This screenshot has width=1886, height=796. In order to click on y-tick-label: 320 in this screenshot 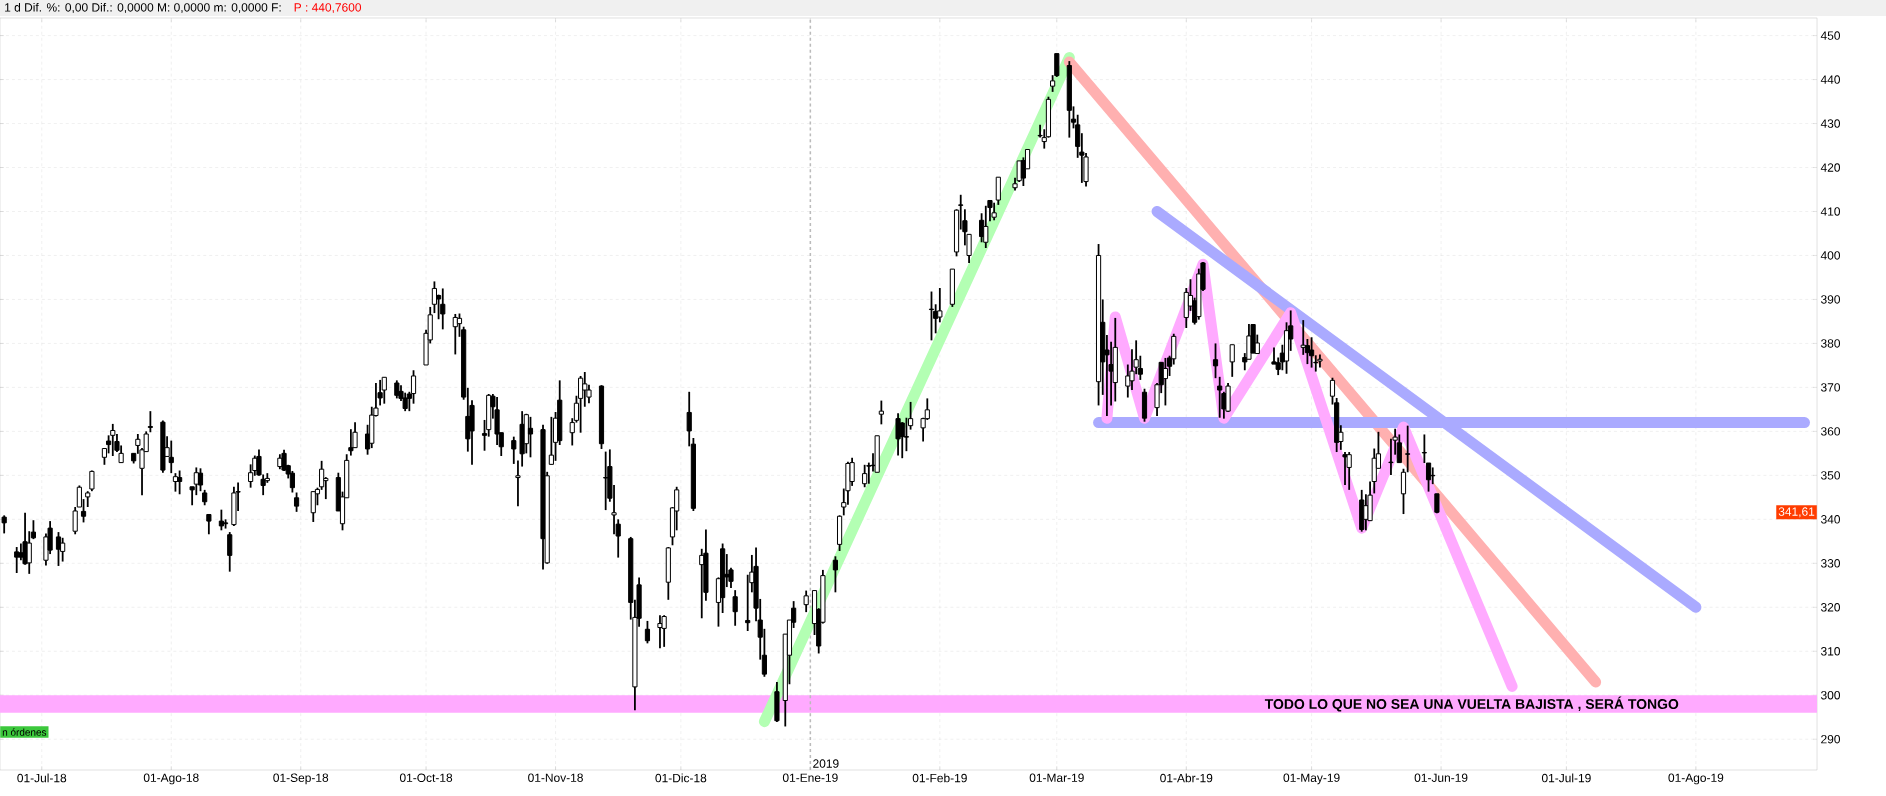, I will do `click(1830, 607)`.